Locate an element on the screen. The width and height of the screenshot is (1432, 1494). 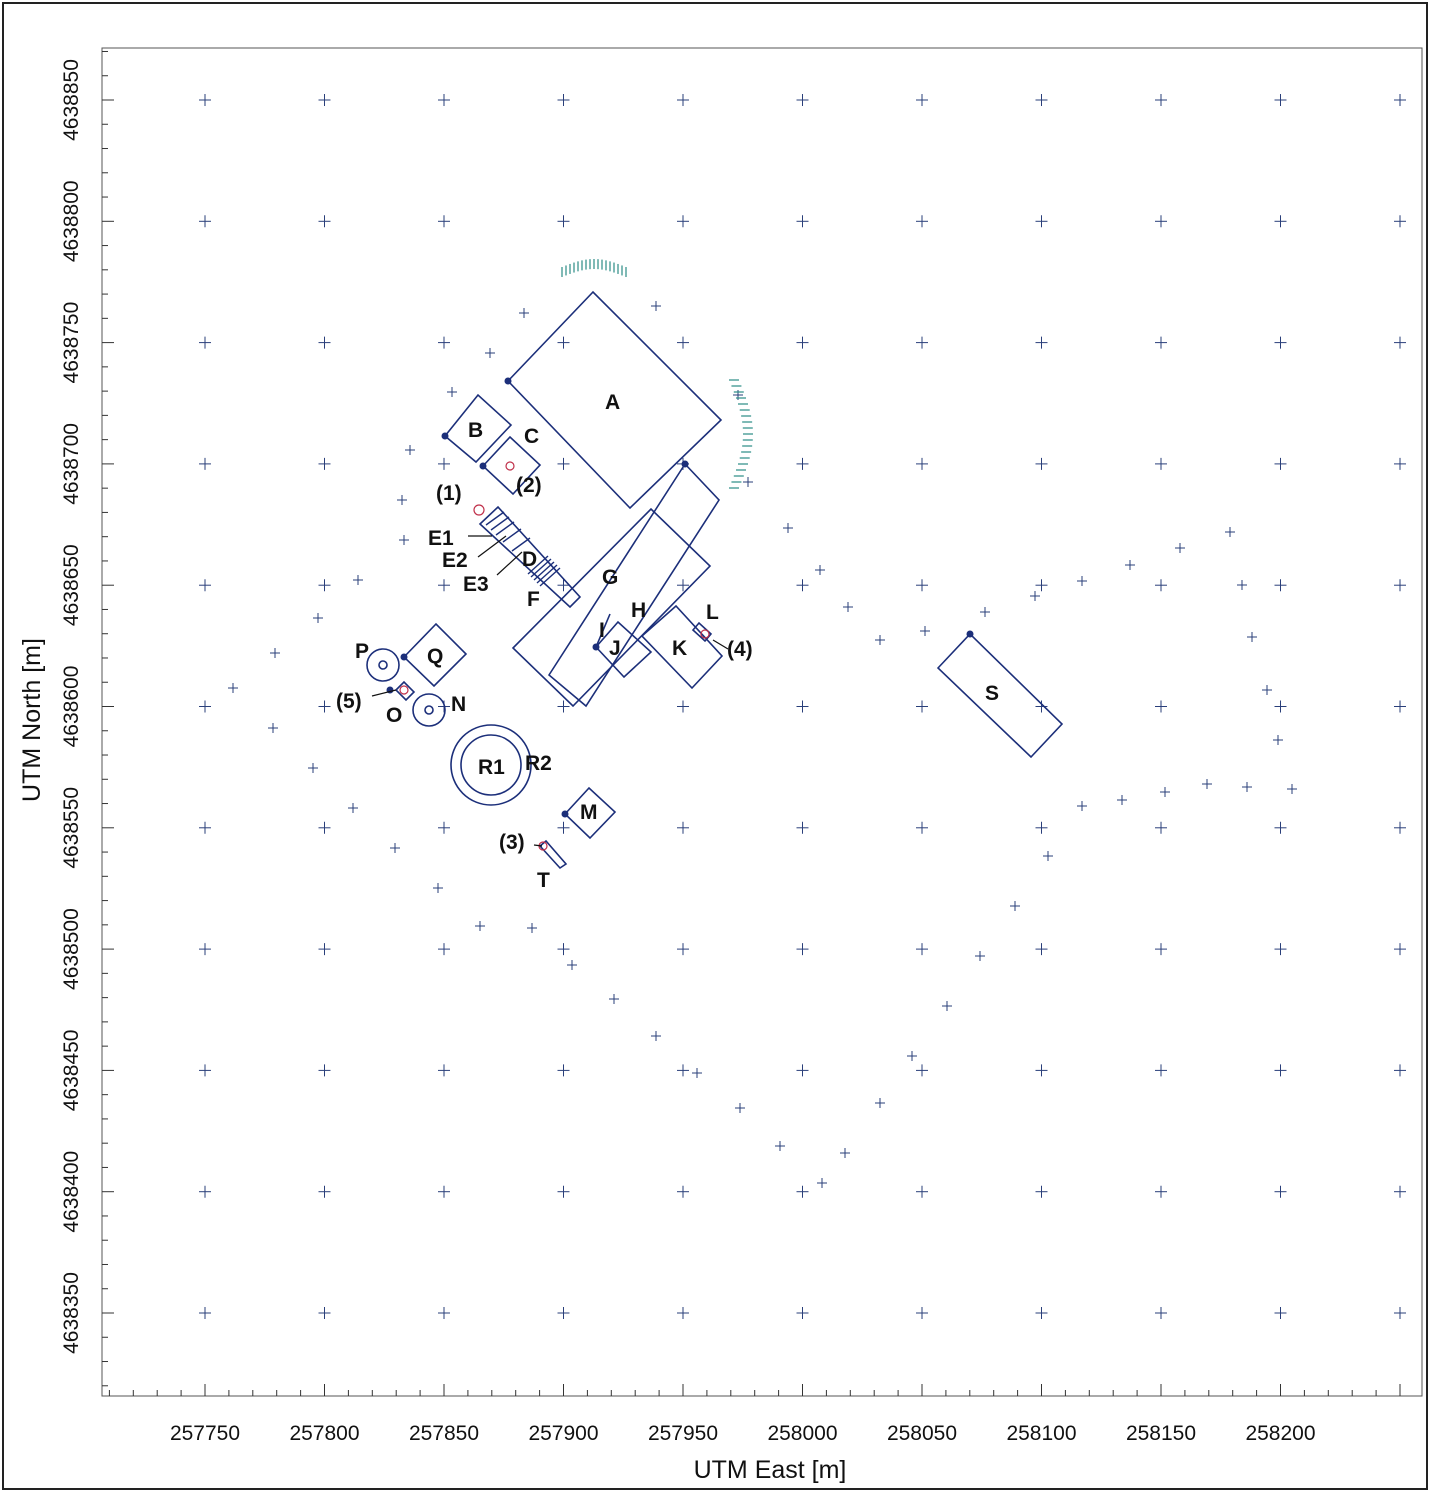
label-R2: R2 is located at coordinates (538, 763).